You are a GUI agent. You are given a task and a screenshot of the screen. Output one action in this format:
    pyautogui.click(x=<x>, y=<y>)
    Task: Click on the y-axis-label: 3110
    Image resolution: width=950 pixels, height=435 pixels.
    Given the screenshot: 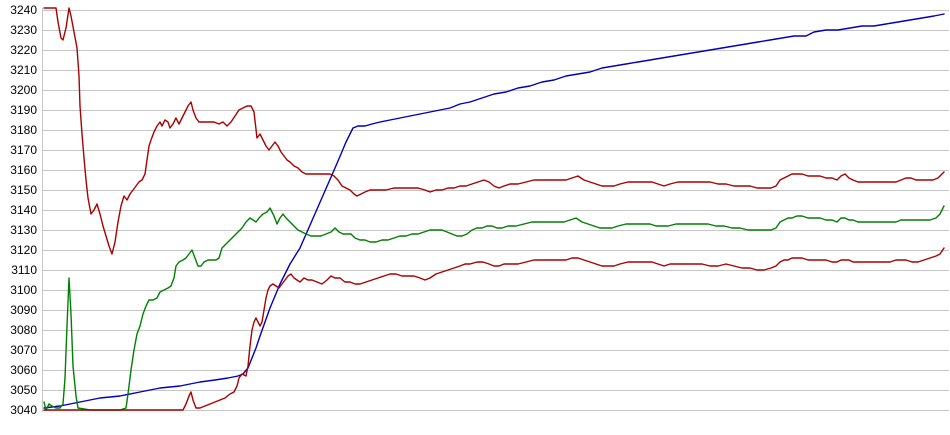 What is the action you would take?
    pyautogui.click(x=24, y=270)
    